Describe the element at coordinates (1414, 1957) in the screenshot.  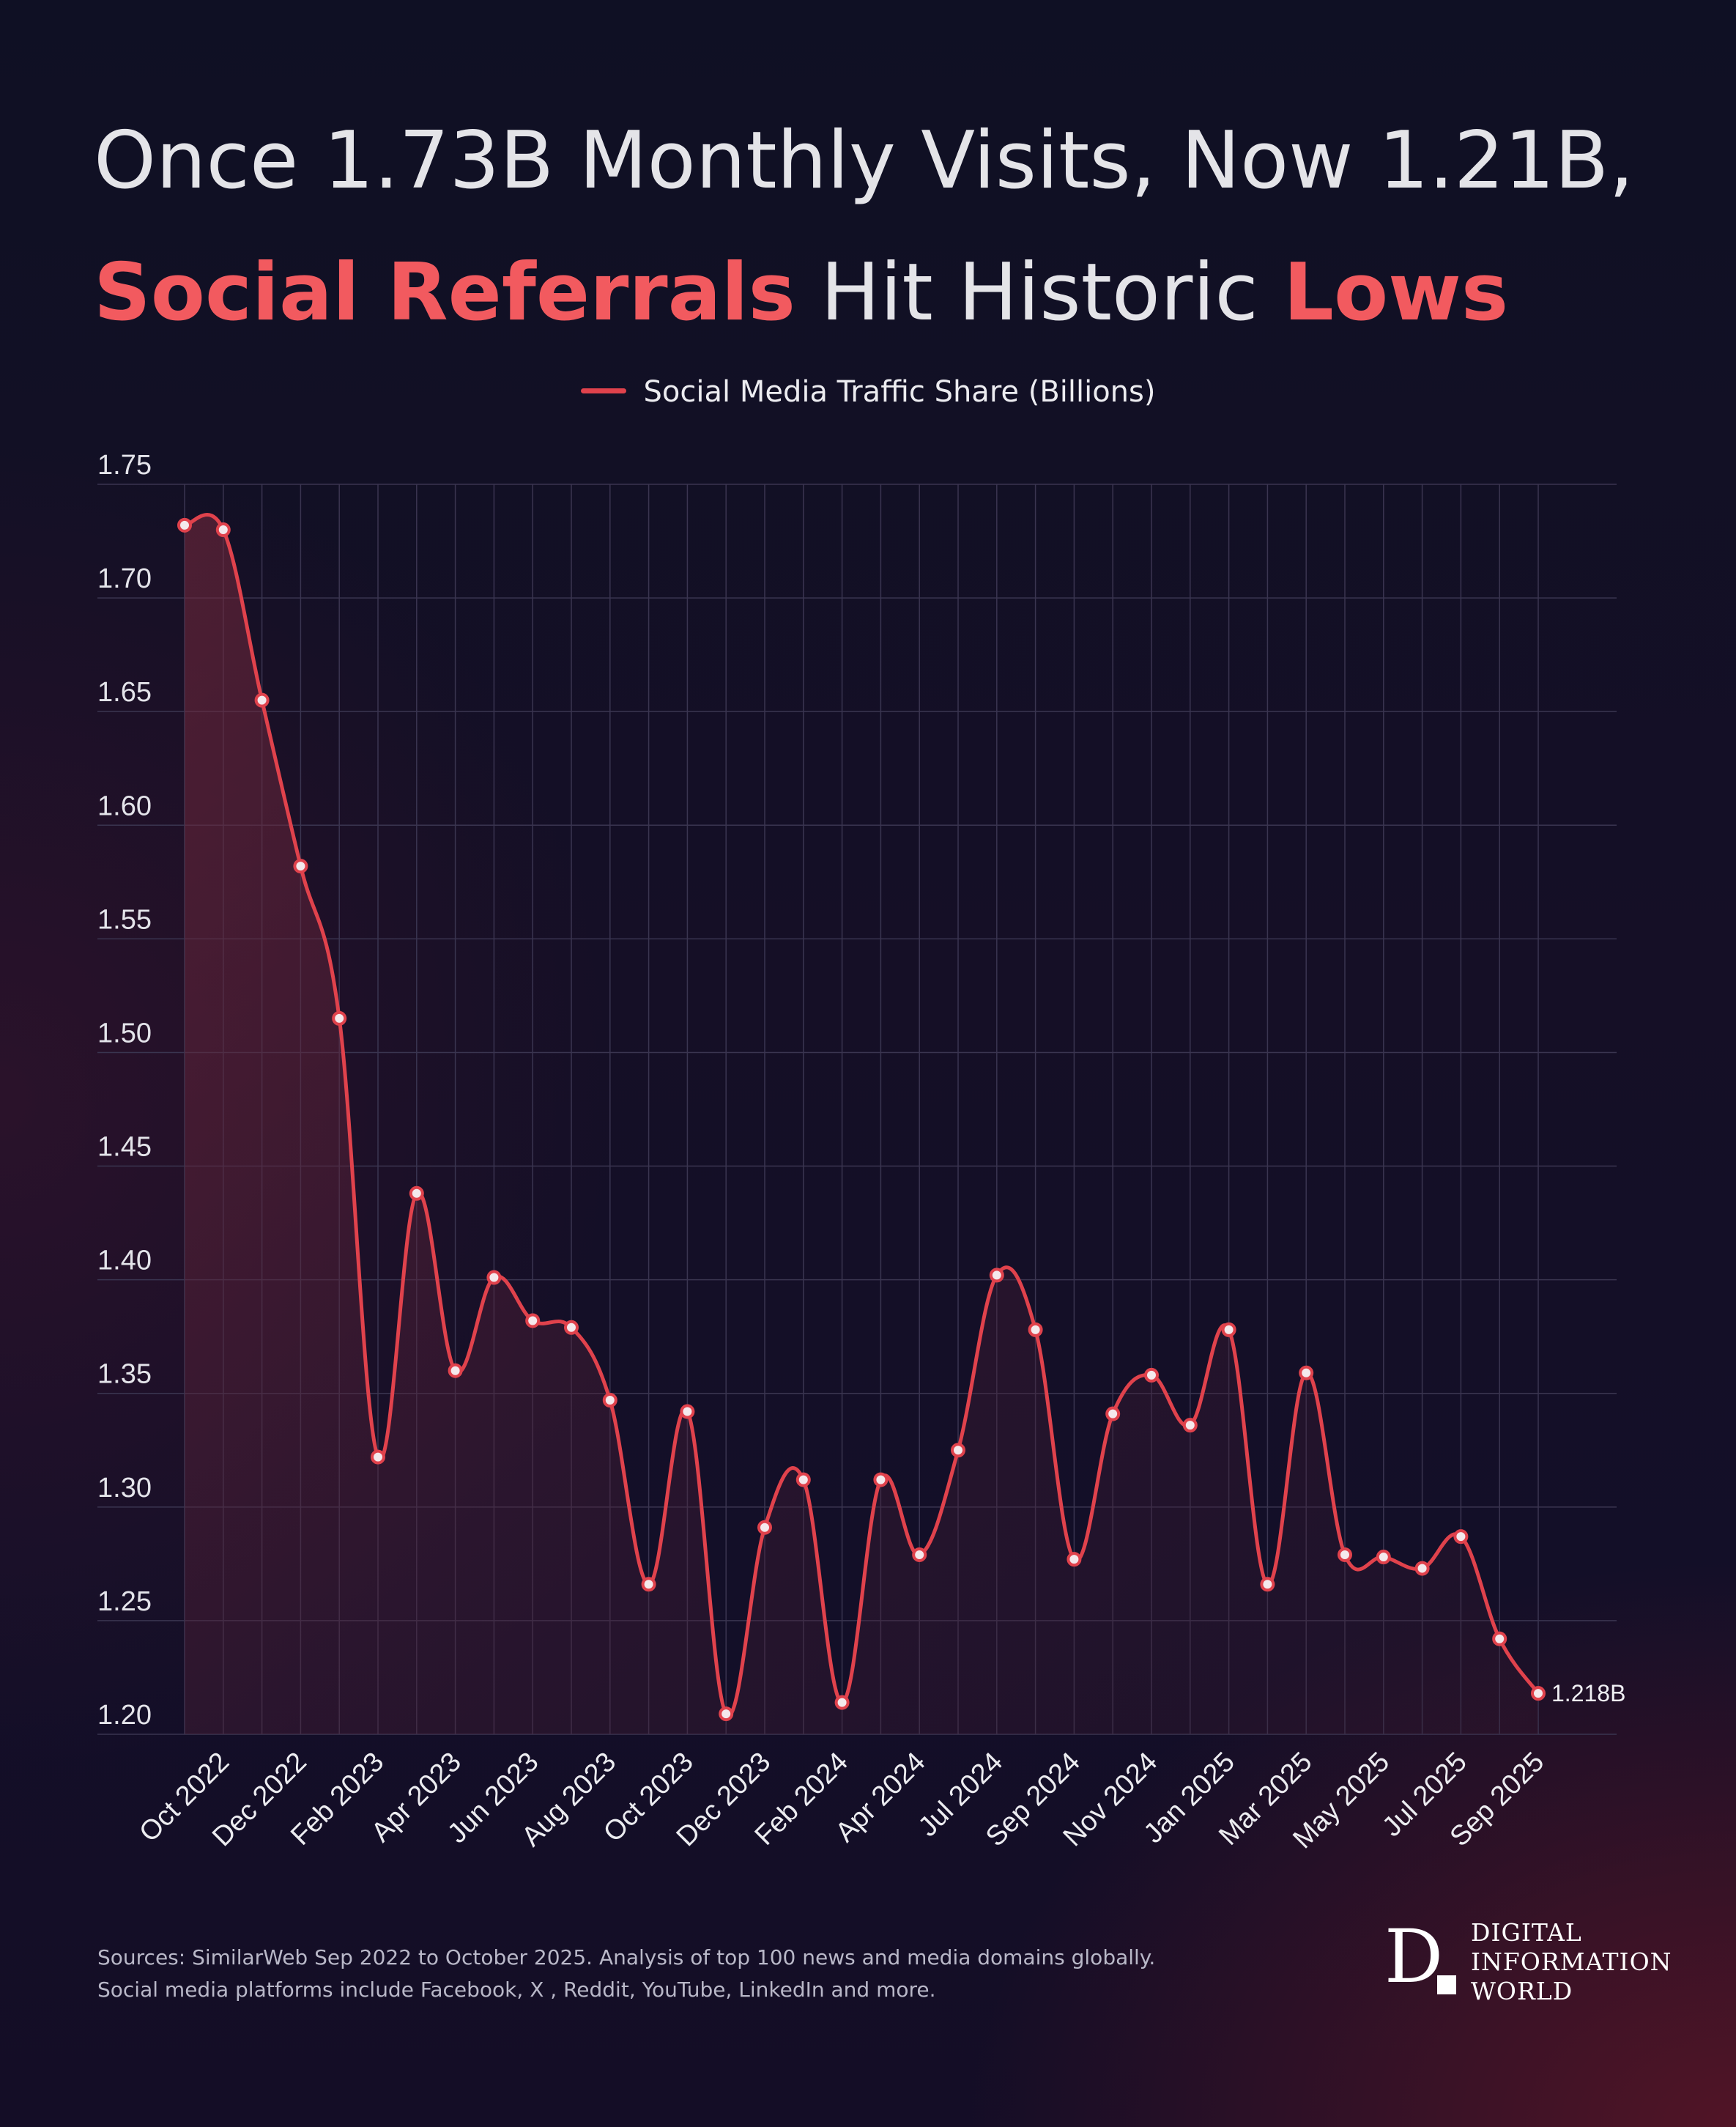
I see `logo-mark: D` at that location.